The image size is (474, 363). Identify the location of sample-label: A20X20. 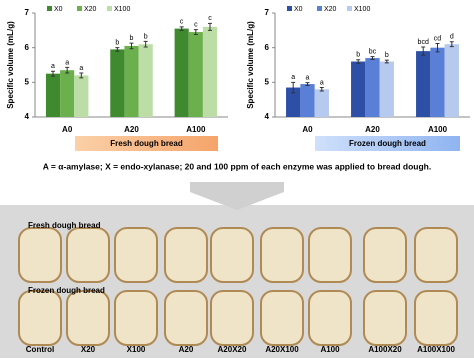
(232, 349).